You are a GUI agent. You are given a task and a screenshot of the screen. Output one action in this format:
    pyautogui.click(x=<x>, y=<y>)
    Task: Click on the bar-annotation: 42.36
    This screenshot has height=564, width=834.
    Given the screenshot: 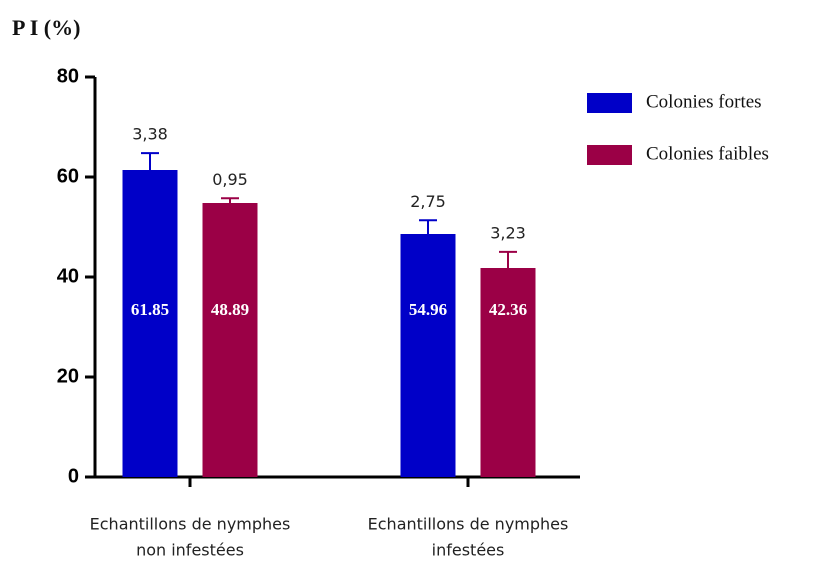 What is the action you would take?
    pyautogui.click(x=508, y=309)
    